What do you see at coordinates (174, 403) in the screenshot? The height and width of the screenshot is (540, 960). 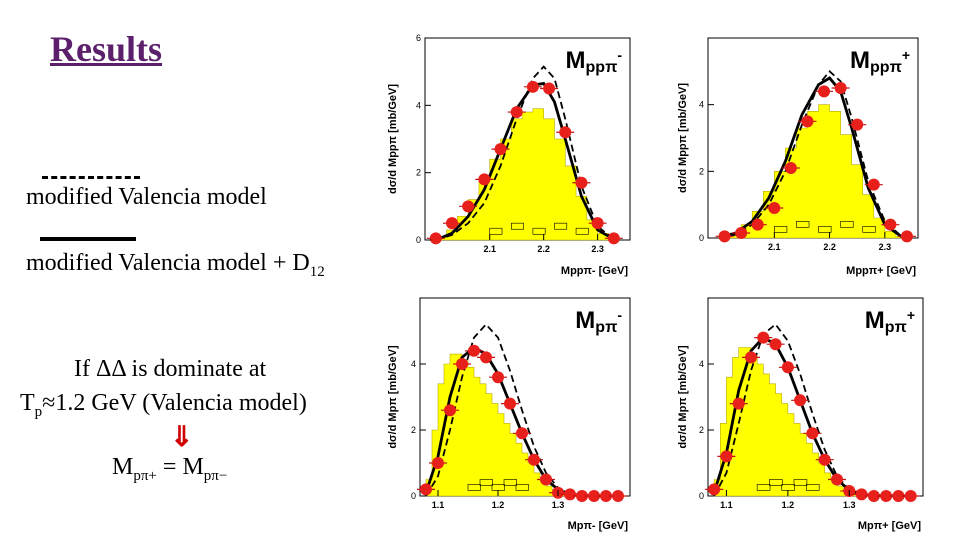 I see `condition-rest: ≈1.2 GeV (Valencia model)` at bounding box center [174, 403].